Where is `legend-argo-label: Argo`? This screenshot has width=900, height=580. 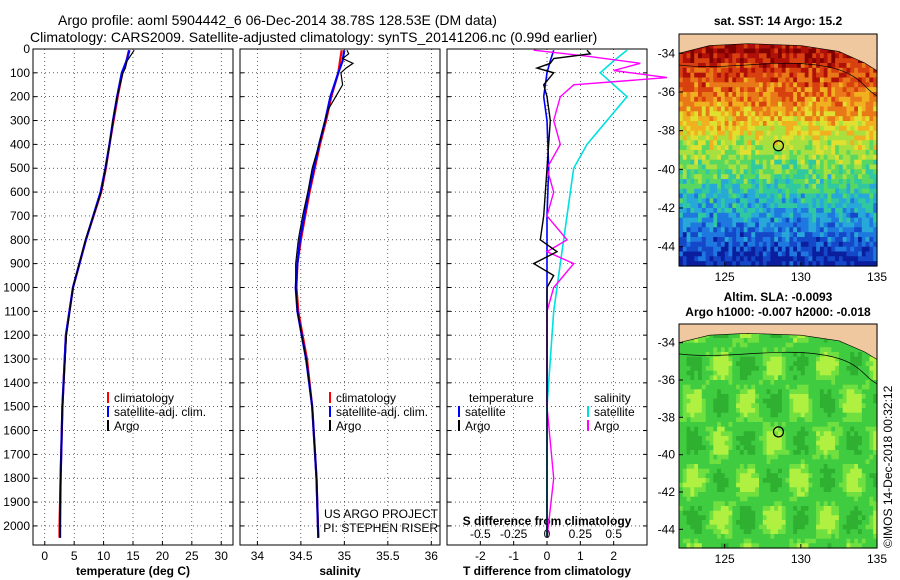 legend-argo-label: Argo is located at coordinates (349, 426).